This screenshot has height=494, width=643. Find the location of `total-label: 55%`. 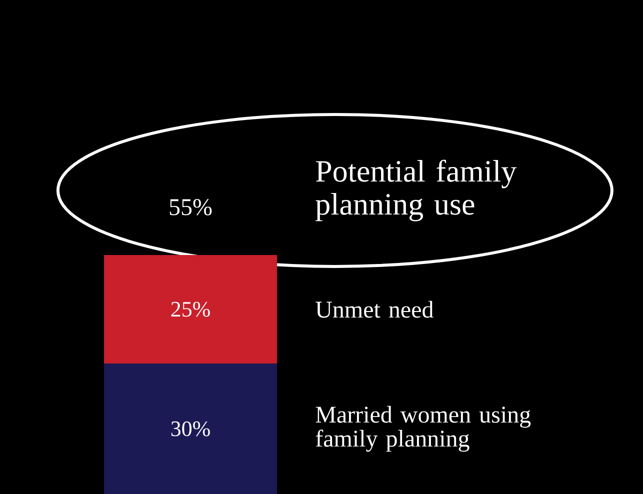

total-label: 55% is located at coordinates (191, 207).